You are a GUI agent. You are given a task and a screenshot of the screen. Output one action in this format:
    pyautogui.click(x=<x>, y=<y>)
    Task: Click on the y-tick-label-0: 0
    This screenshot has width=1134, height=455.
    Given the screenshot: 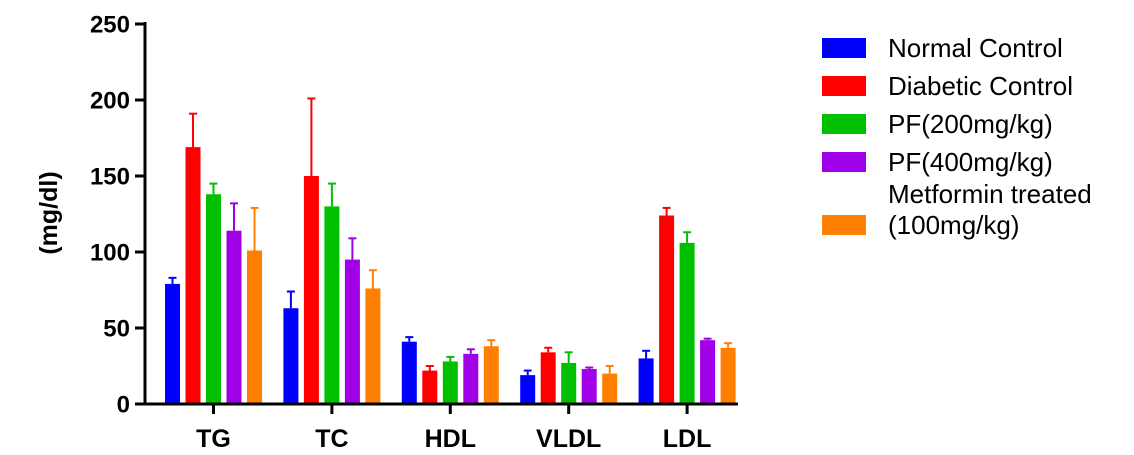 What is the action you would take?
    pyautogui.click(x=123, y=405)
    